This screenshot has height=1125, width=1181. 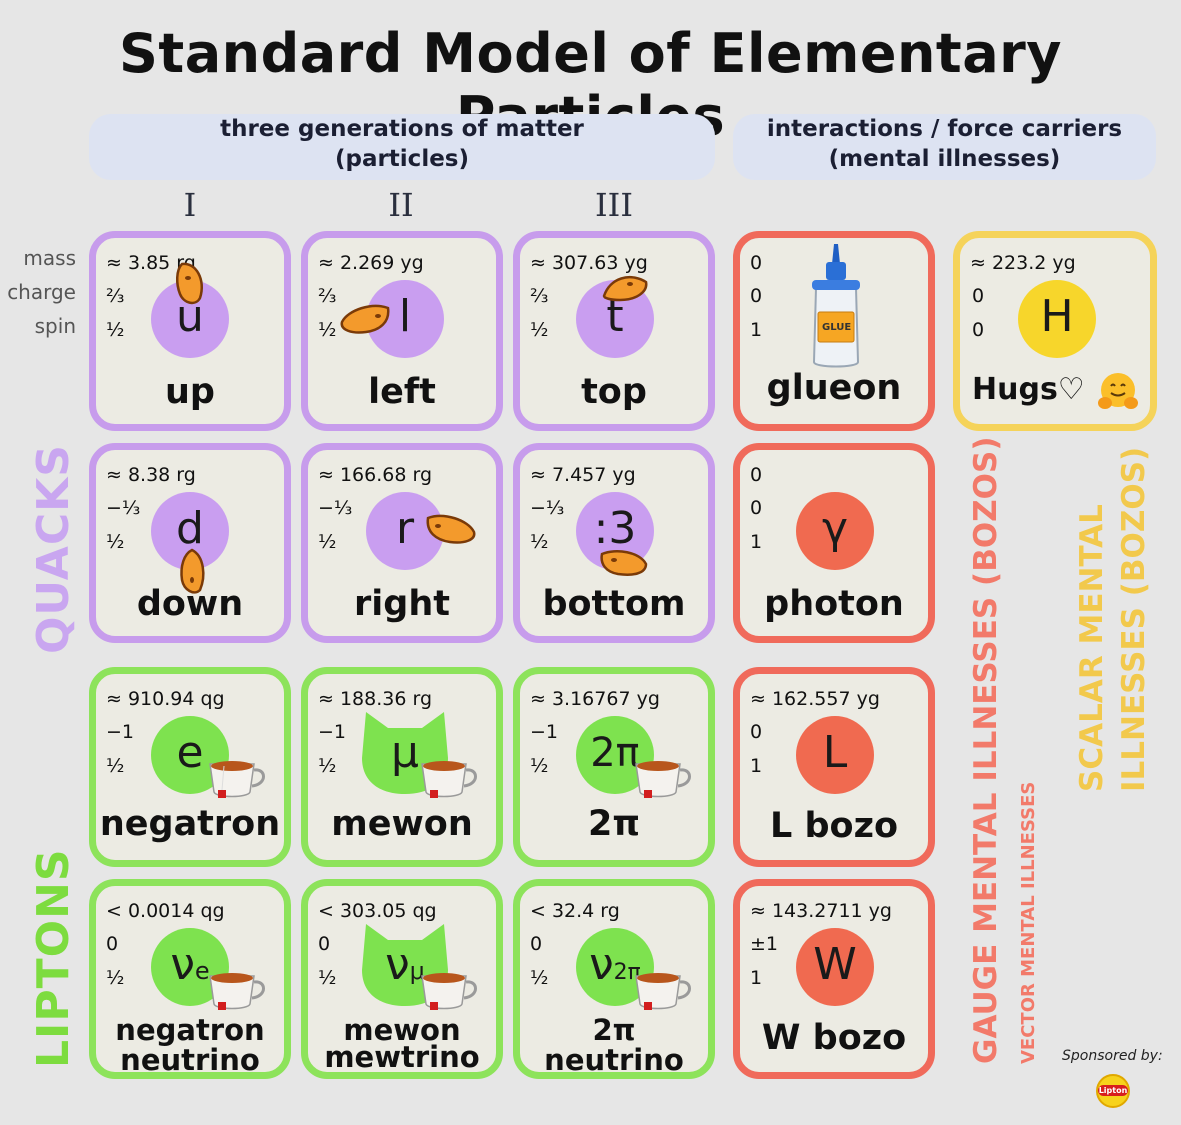 I want to click on particle-card-bottom: ≈ 7.457 yg −⅓ ½ :3 bottom, so click(x=614, y=543).